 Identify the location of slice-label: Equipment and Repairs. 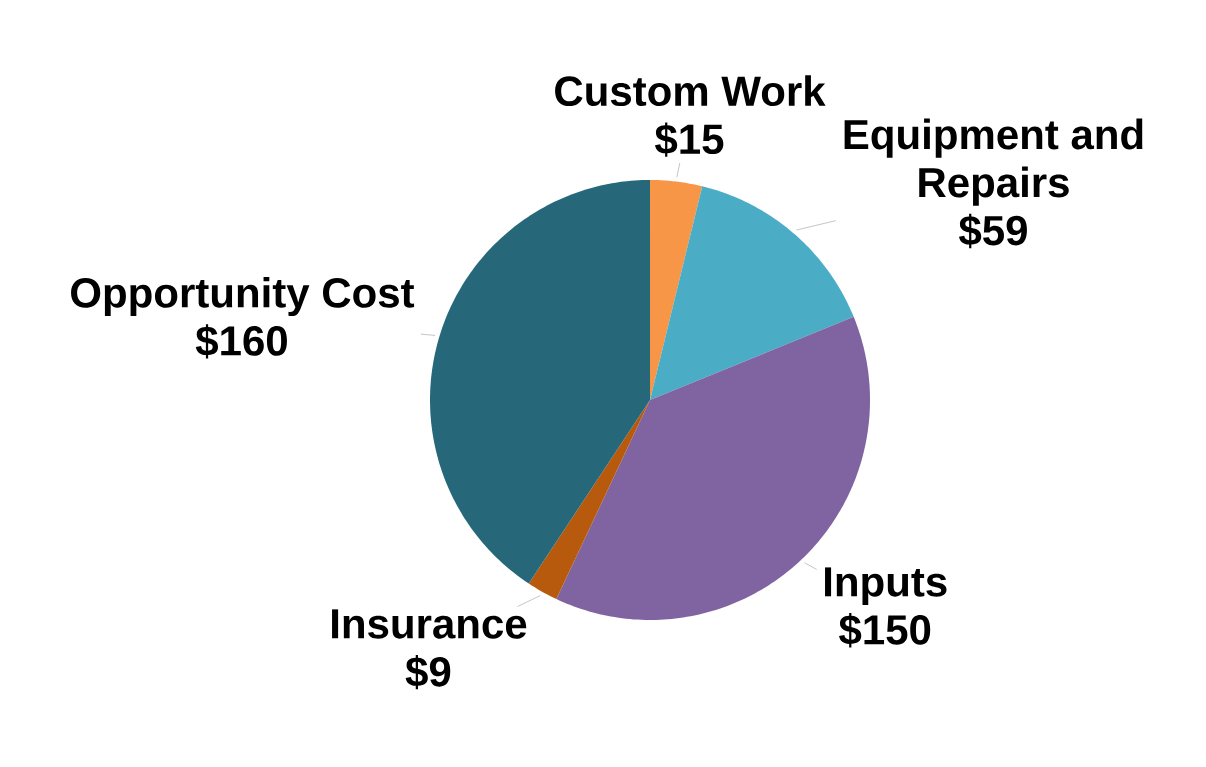
(993, 162).